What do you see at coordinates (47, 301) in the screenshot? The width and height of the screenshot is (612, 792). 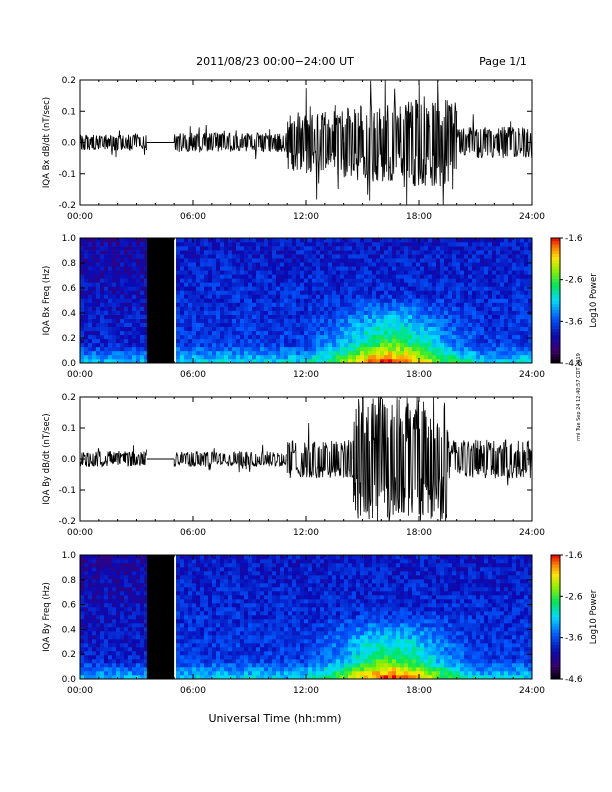 I see `y-axis-title: IQA Bx Freq (Hz)` at bounding box center [47, 301].